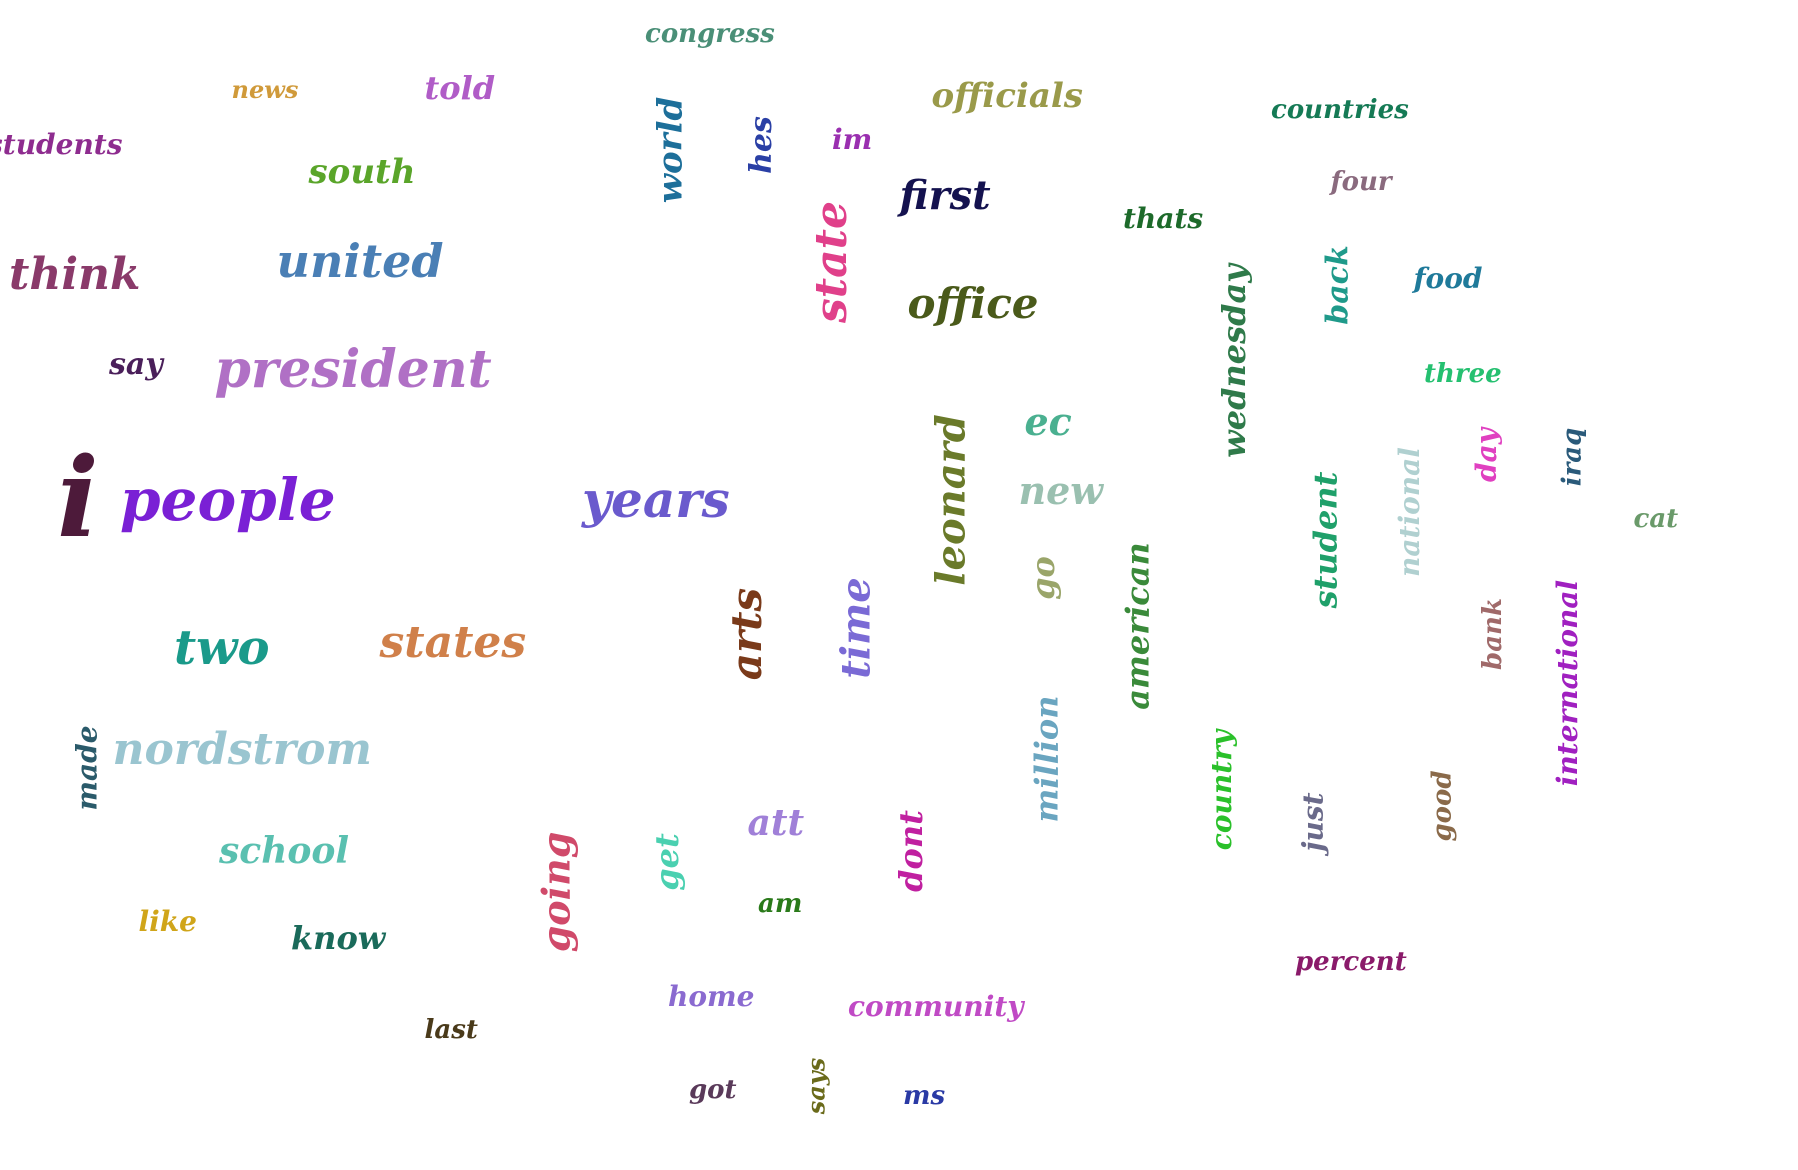 Image resolution: width=1798 pixels, height=1170 pixels. I want to click on word-student: student, so click(1324, 540).